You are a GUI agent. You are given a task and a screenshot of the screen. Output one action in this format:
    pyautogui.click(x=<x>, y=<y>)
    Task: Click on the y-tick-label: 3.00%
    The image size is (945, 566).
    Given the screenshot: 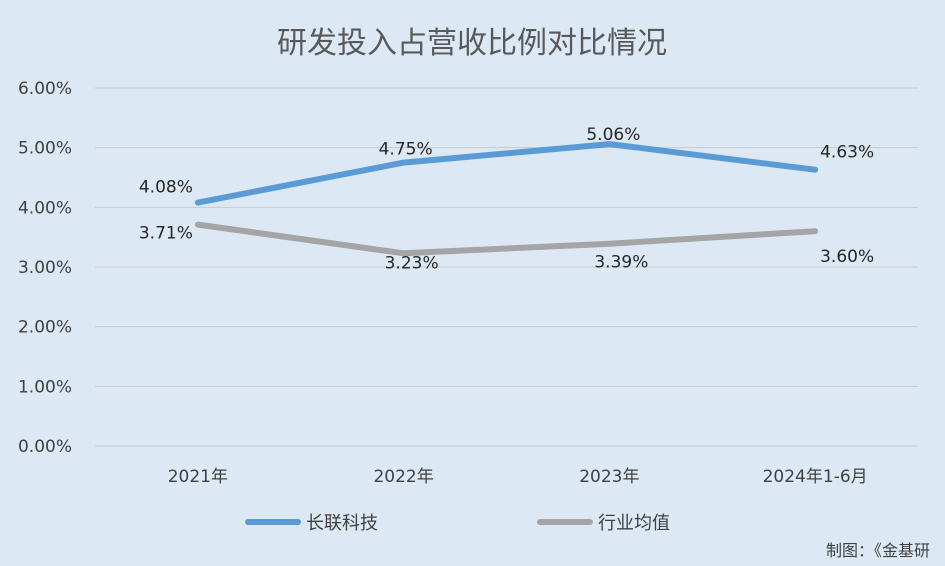 What is the action you would take?
    pyautogui.click(x=45, y=268)
    